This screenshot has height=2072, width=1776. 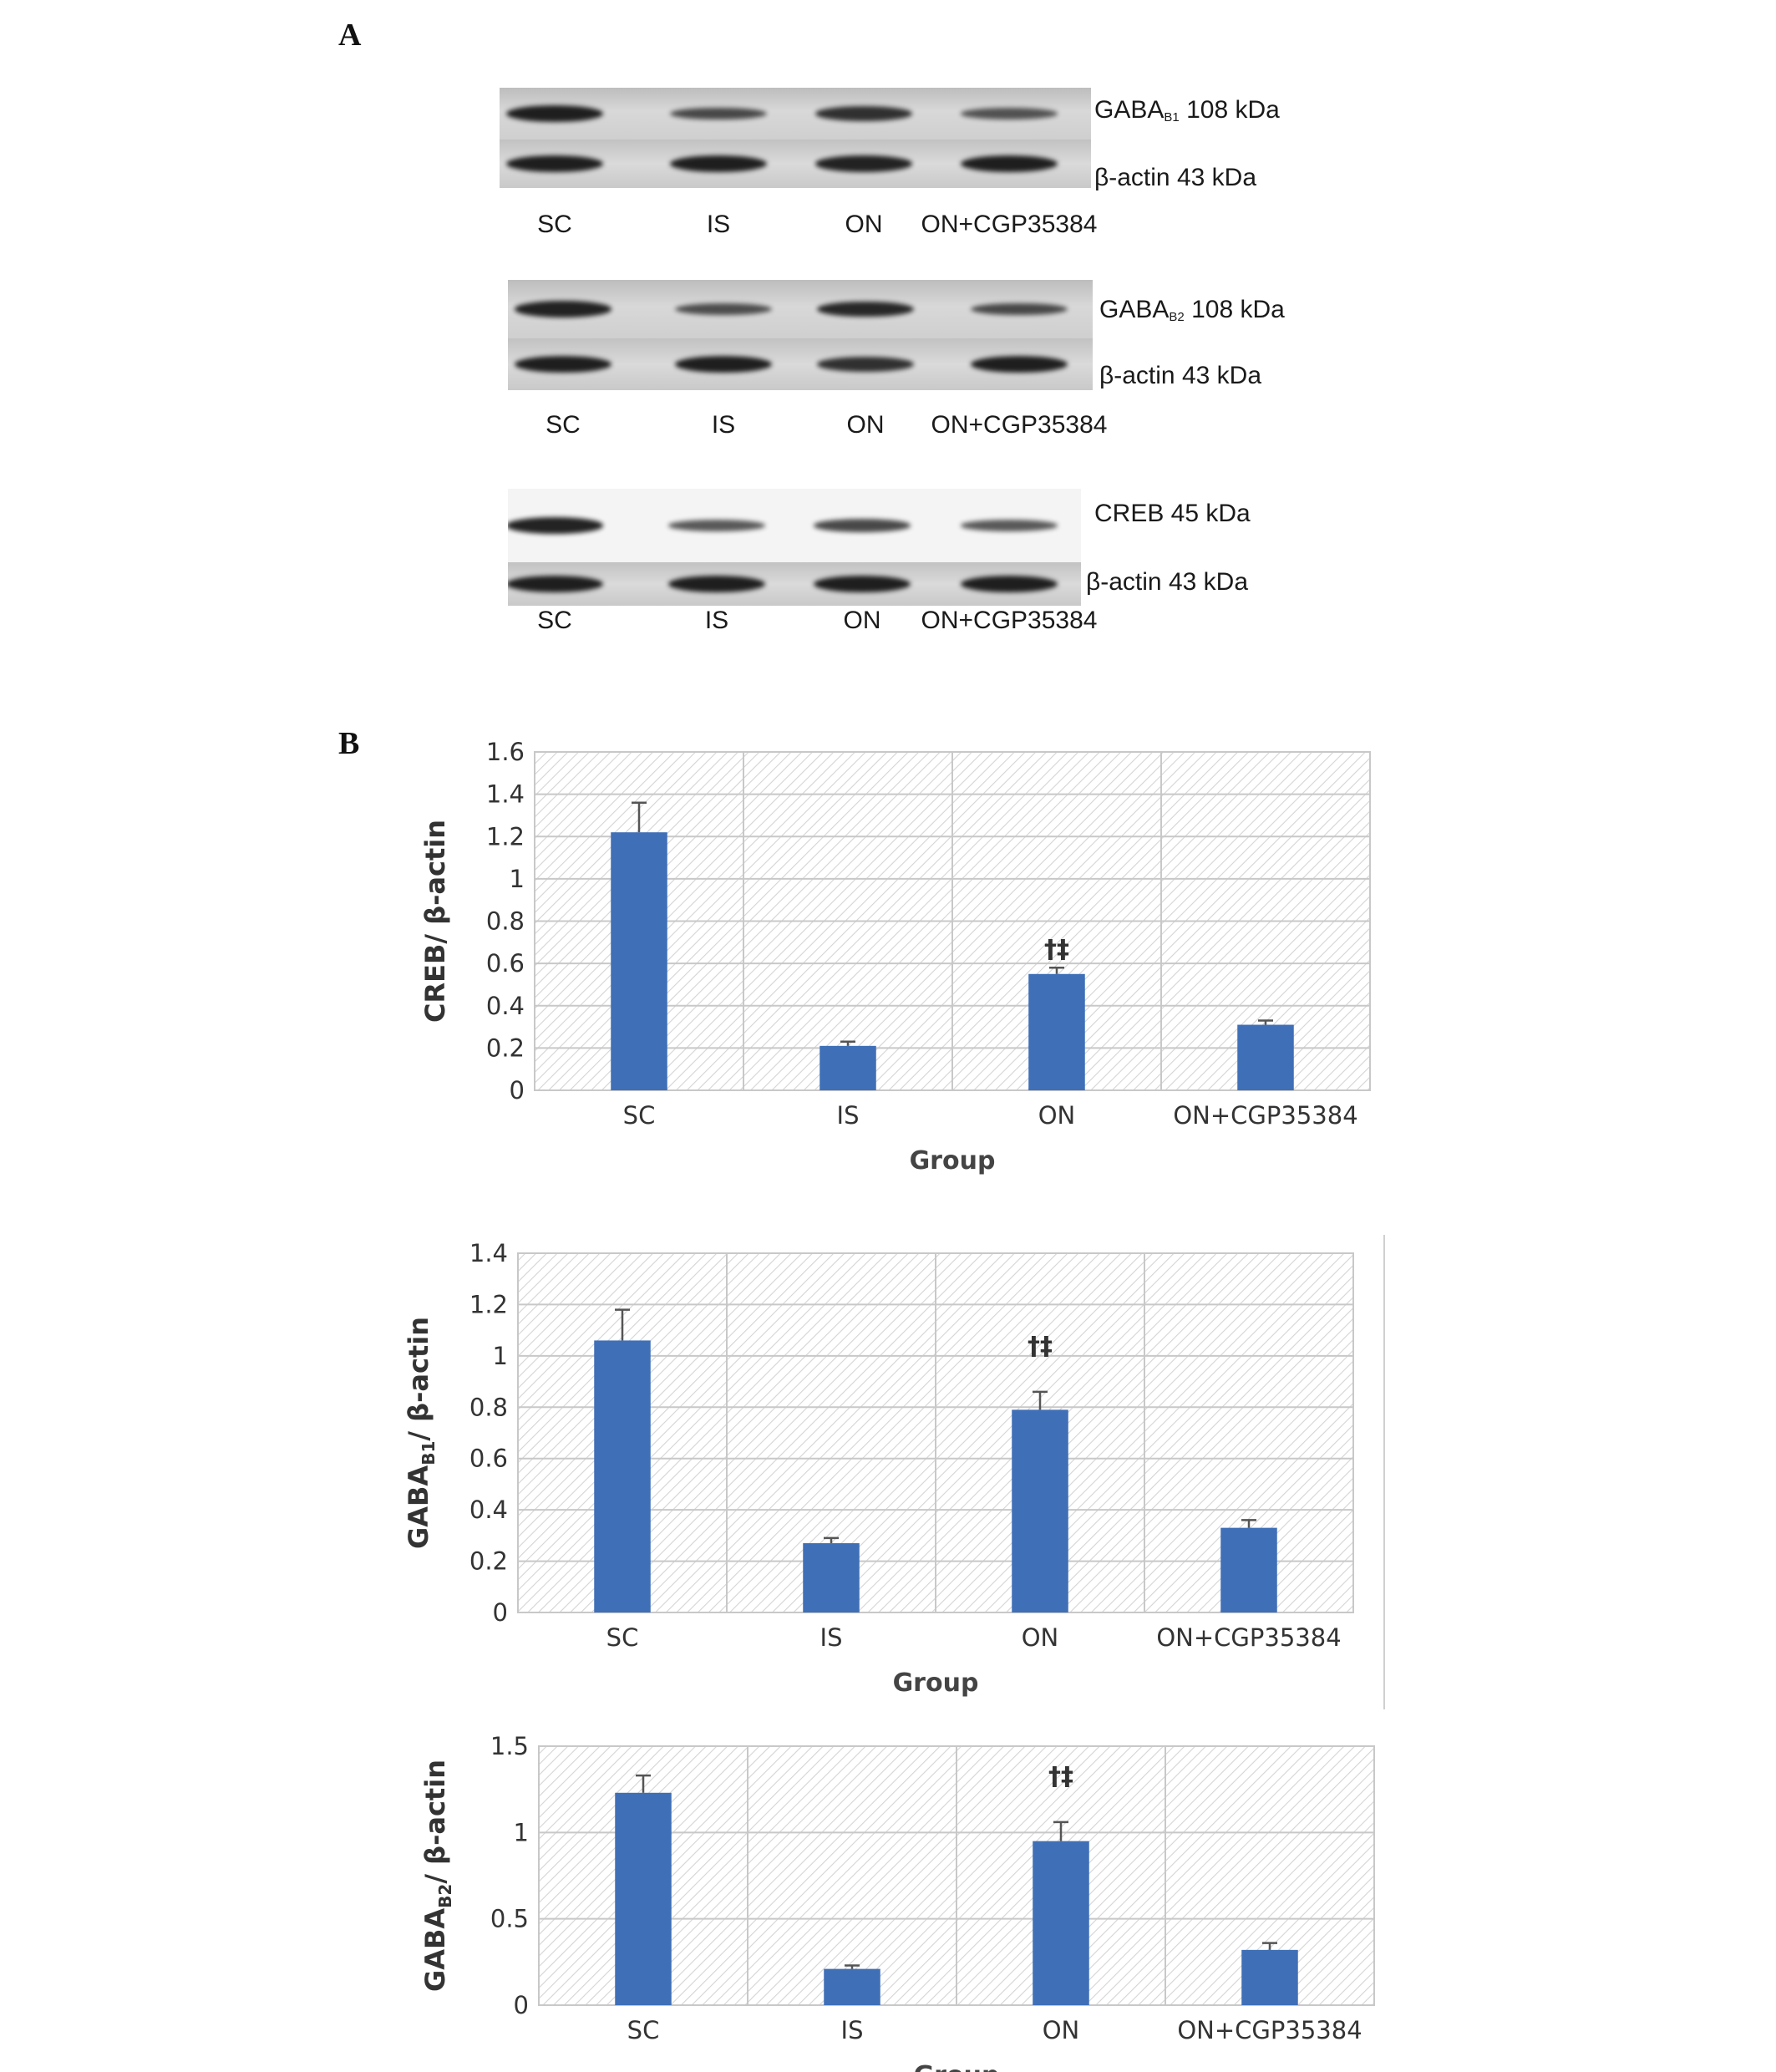 What do you see at coordinates (435, 921) in the screenshot?
I see `y-axis-title: CREB/ β-actin` at bounding box center [435, 921].